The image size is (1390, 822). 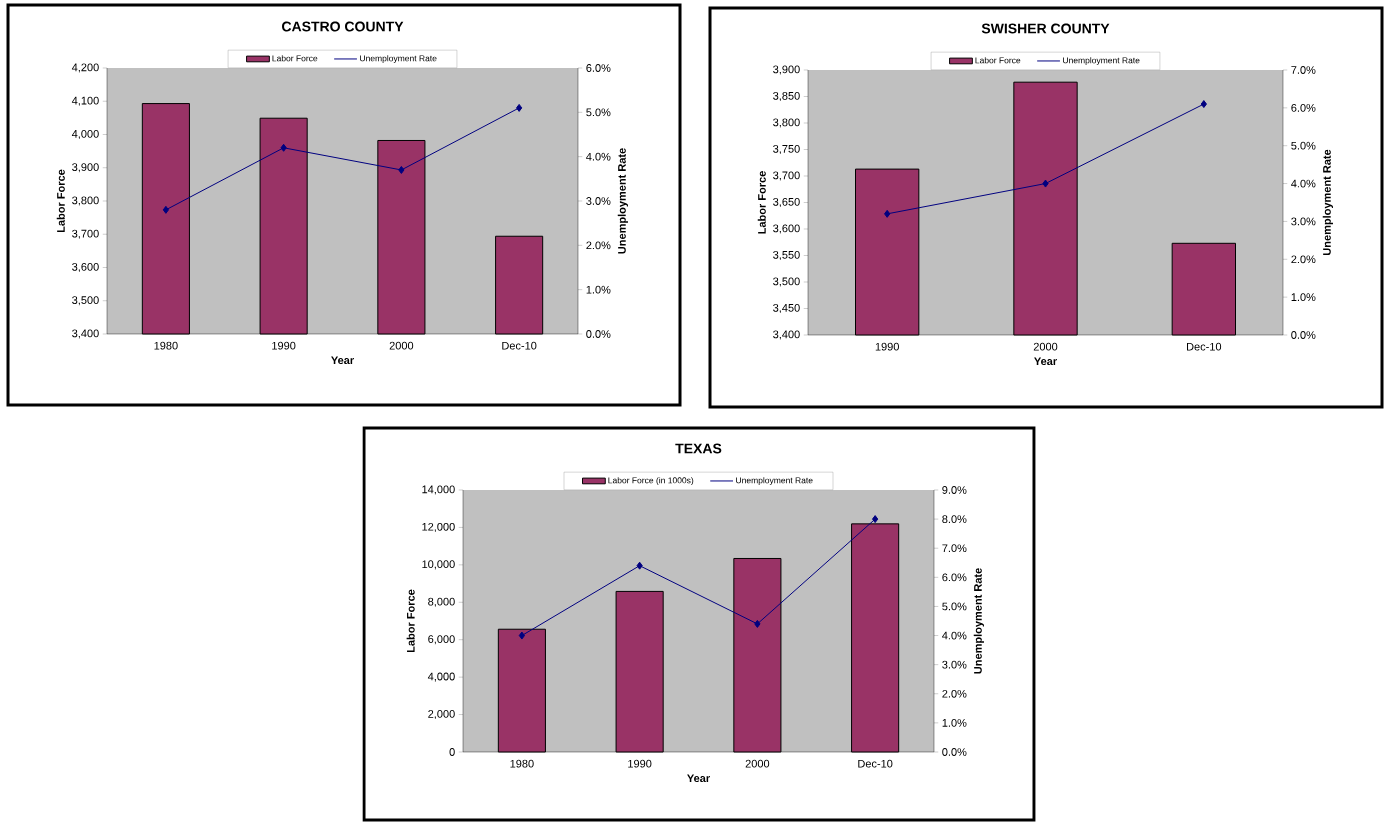 I want to click on legend-label: Labor Force (in 1000s), so click(x=651, y=481).